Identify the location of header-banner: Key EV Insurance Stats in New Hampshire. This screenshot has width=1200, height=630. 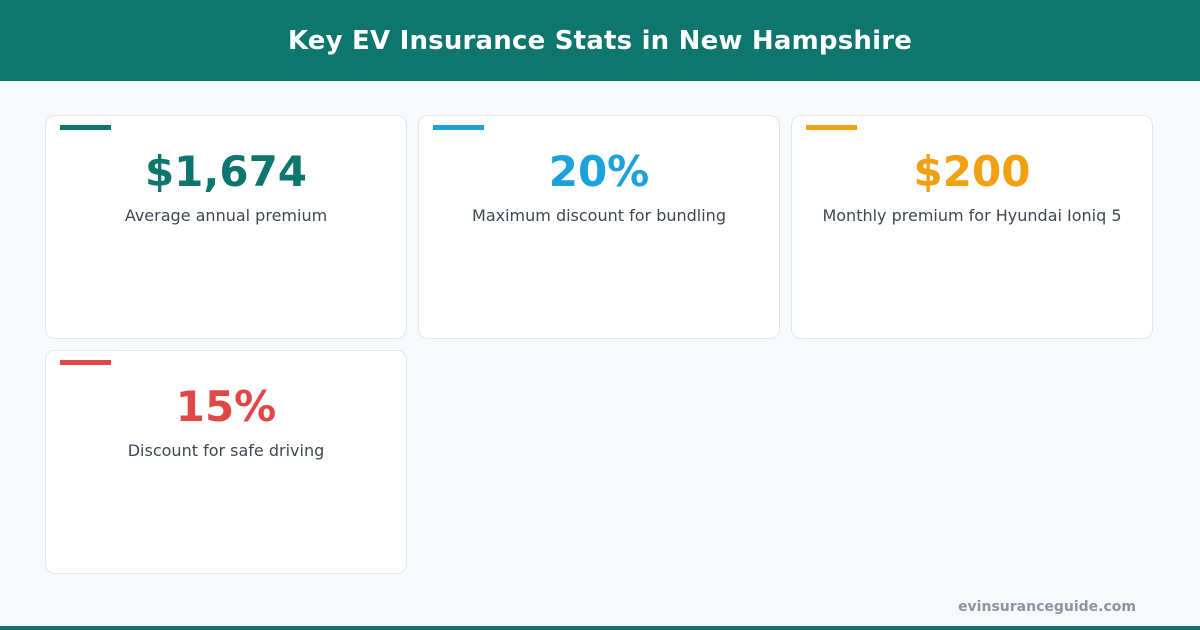
(600, 40).